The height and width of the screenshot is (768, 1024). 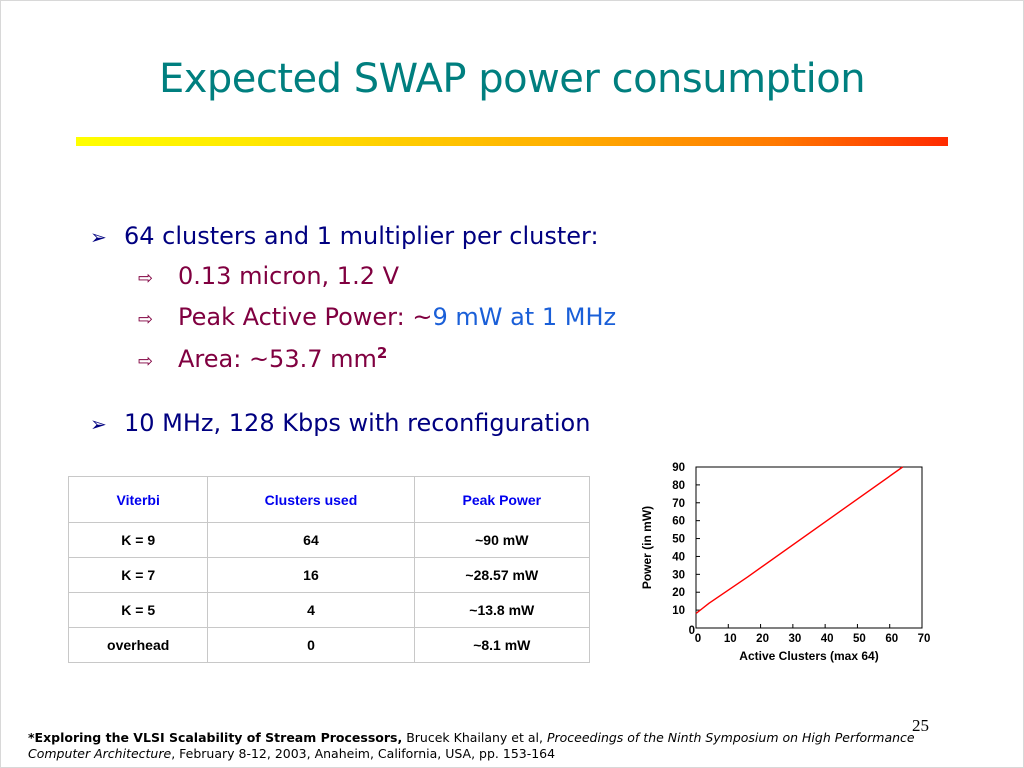 What do you see at coordinates (859, 639) in the screenshot?
I see `x-tick-label: 50` at bounding box center [859, 639].